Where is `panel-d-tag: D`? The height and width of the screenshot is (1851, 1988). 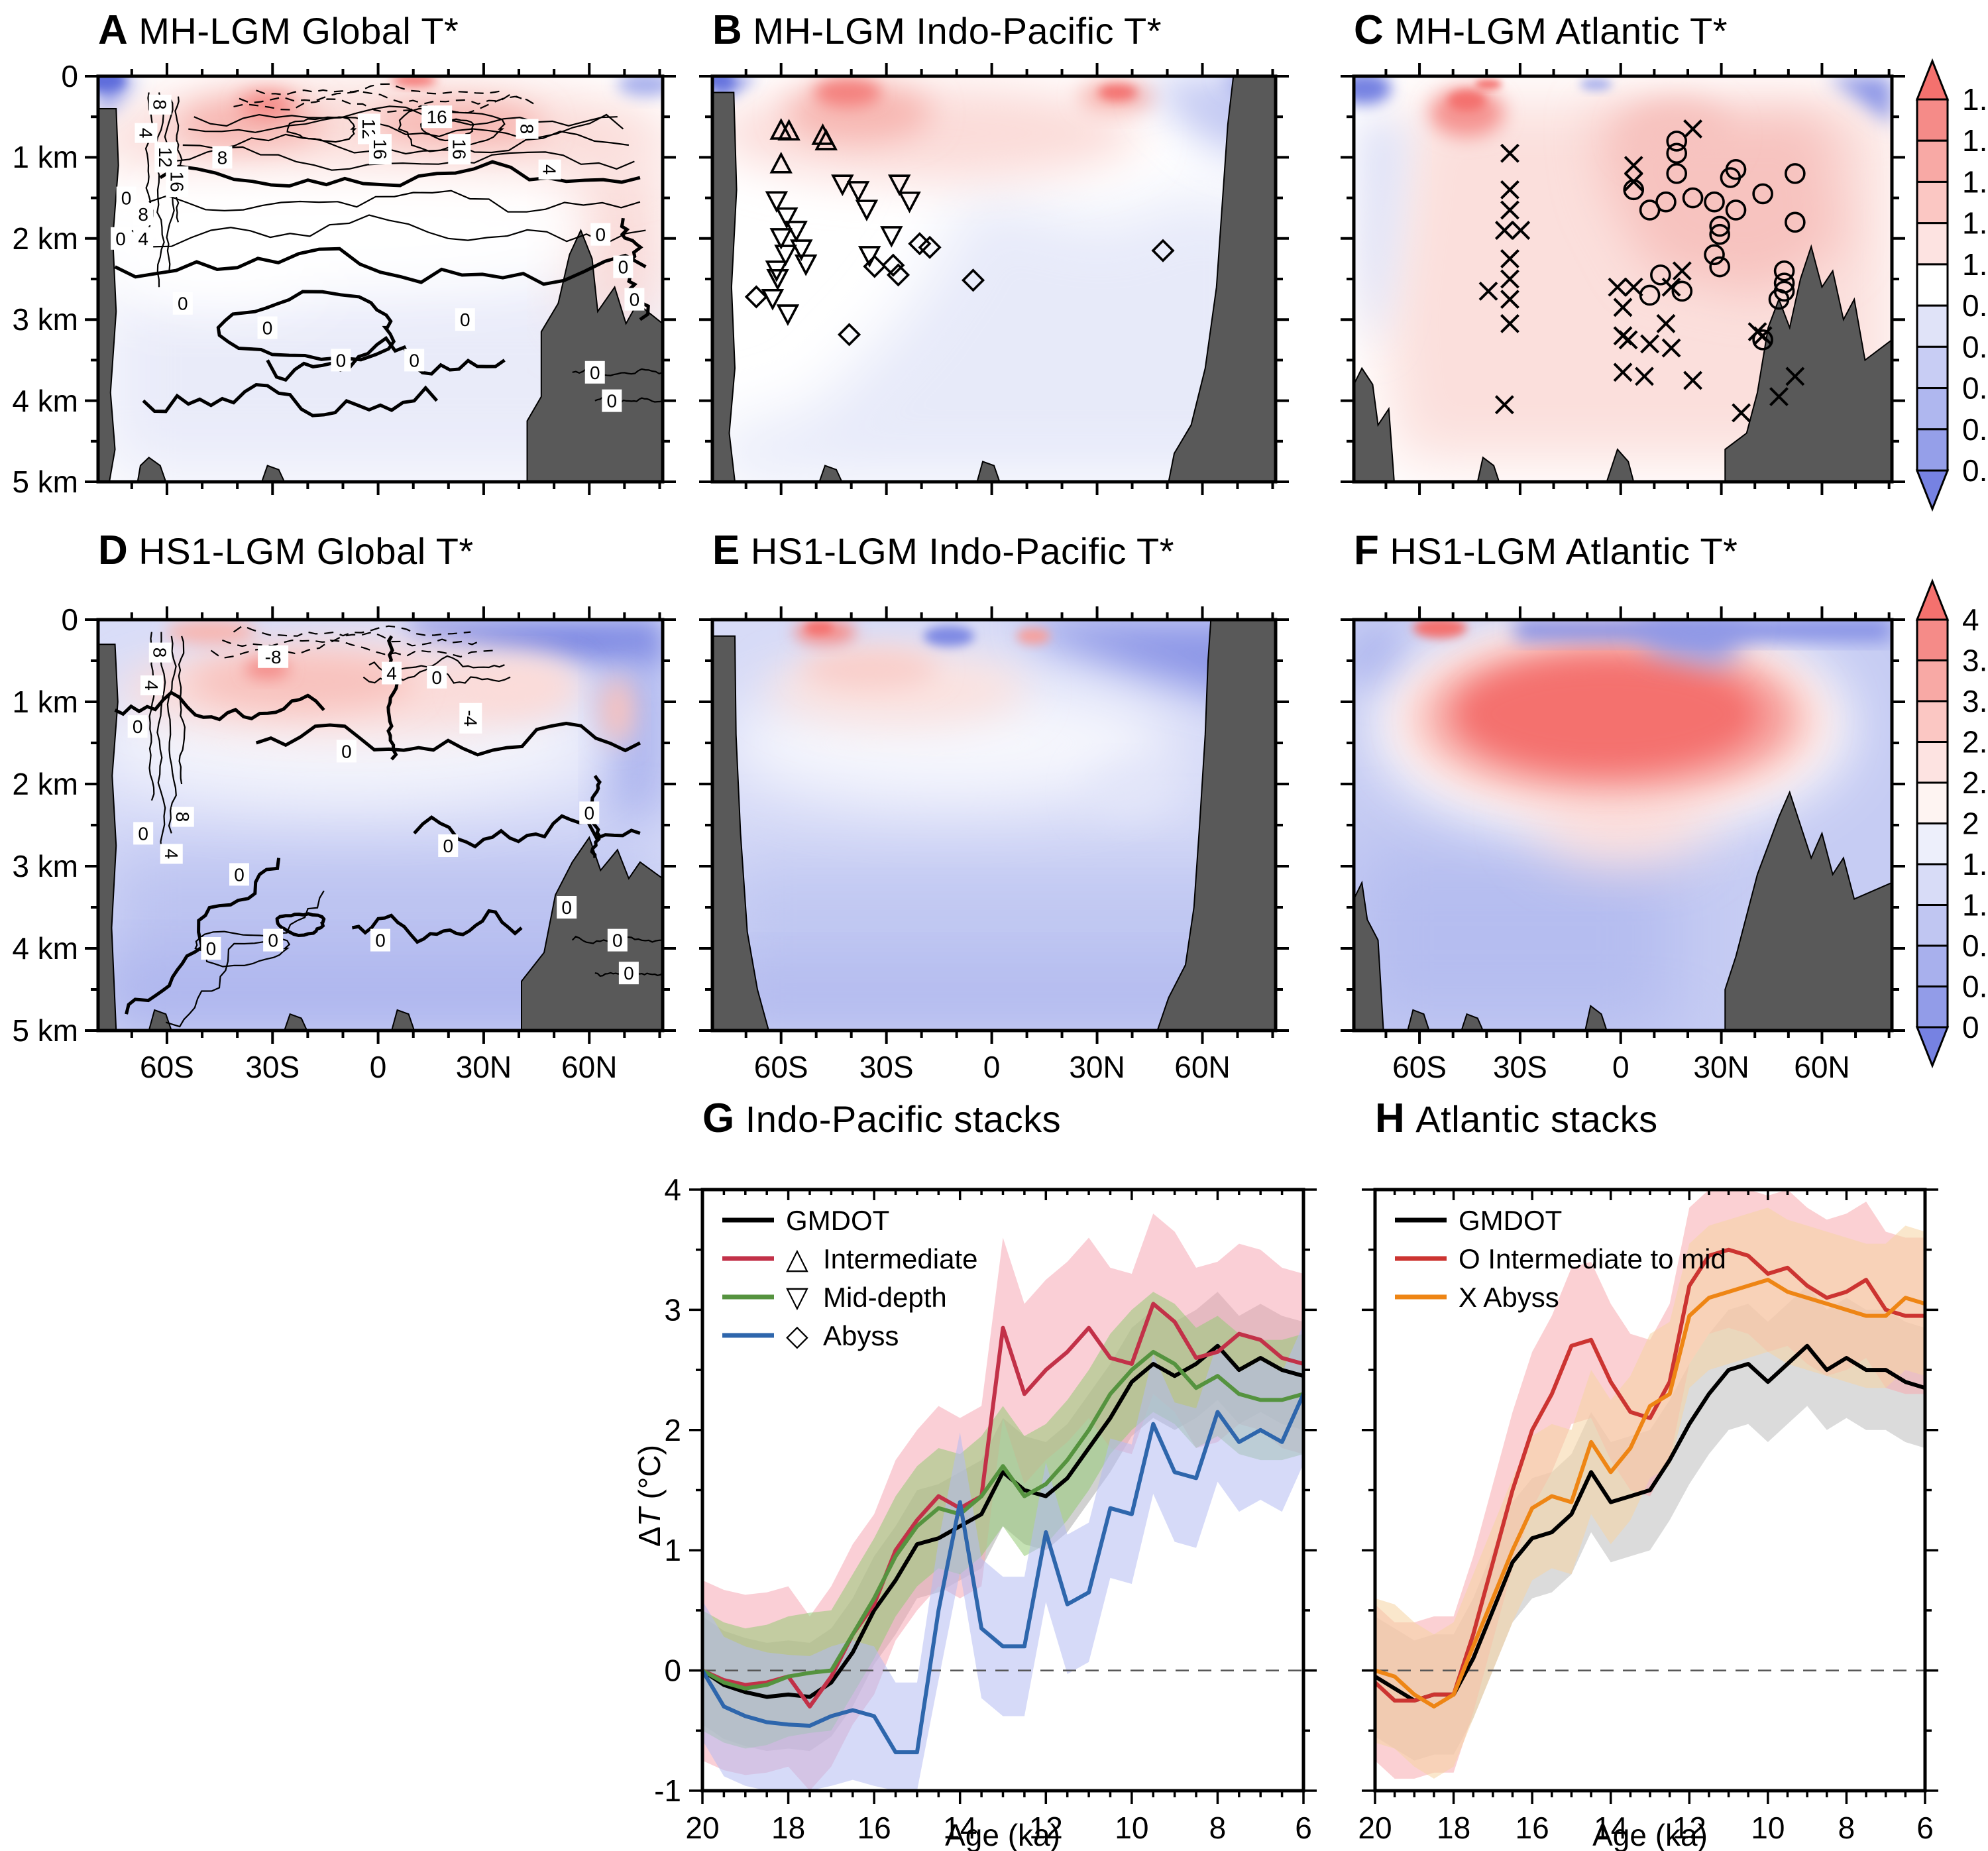 panel-d-tag: D is located at coordinates (113, 550).